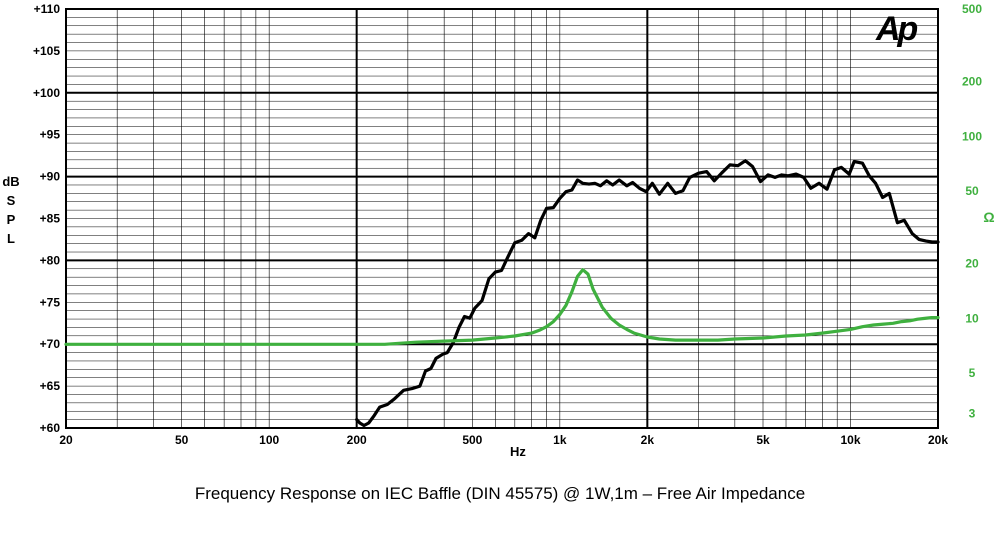 This screenshot has height=538, width=1000. What do you see at coordinates (47, 9) in the screenshot?
I see `y-tick-label: +110` at bounding box center [47, 9].